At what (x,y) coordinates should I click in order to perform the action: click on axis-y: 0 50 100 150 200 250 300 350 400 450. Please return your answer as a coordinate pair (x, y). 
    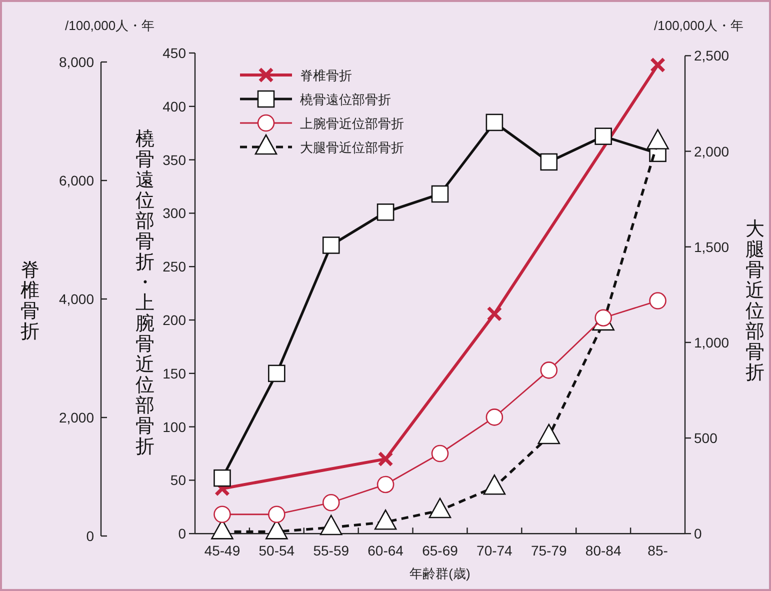
    Looking at the image, I should click on (179, 293).